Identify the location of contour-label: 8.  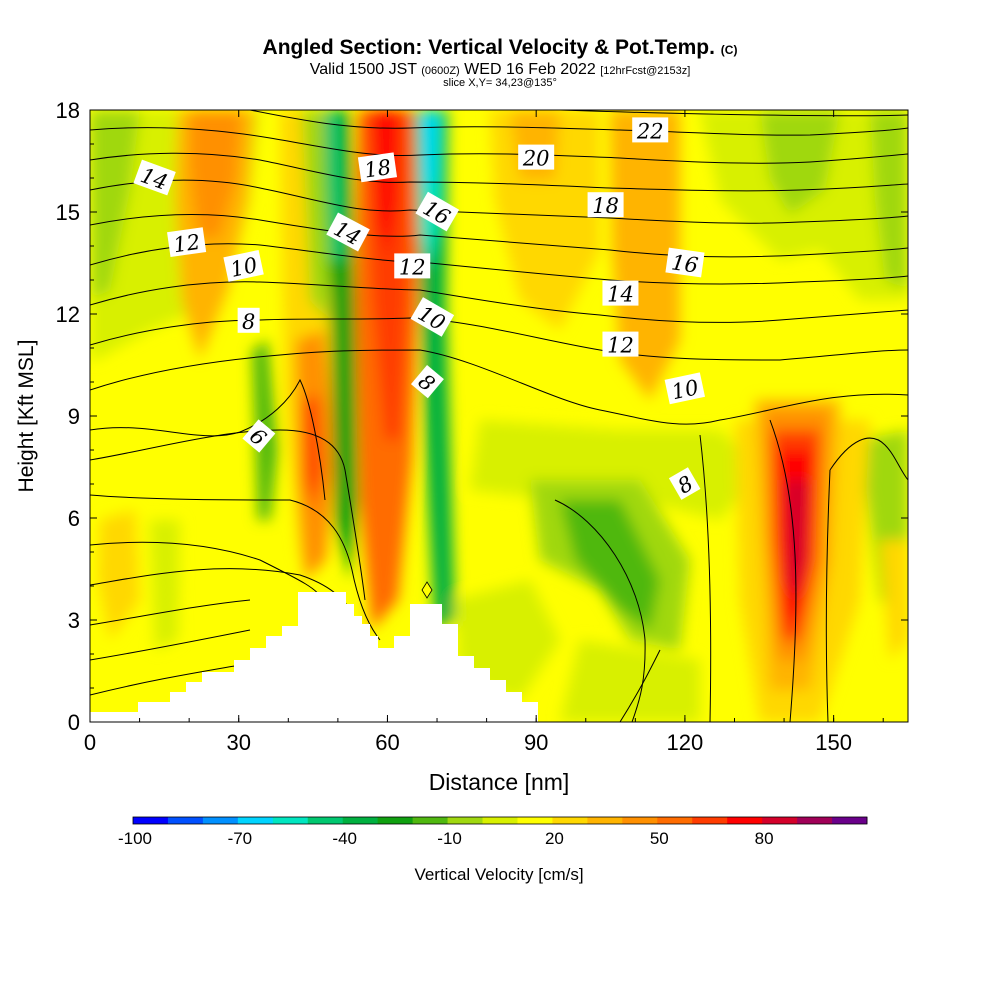
(684, 483).